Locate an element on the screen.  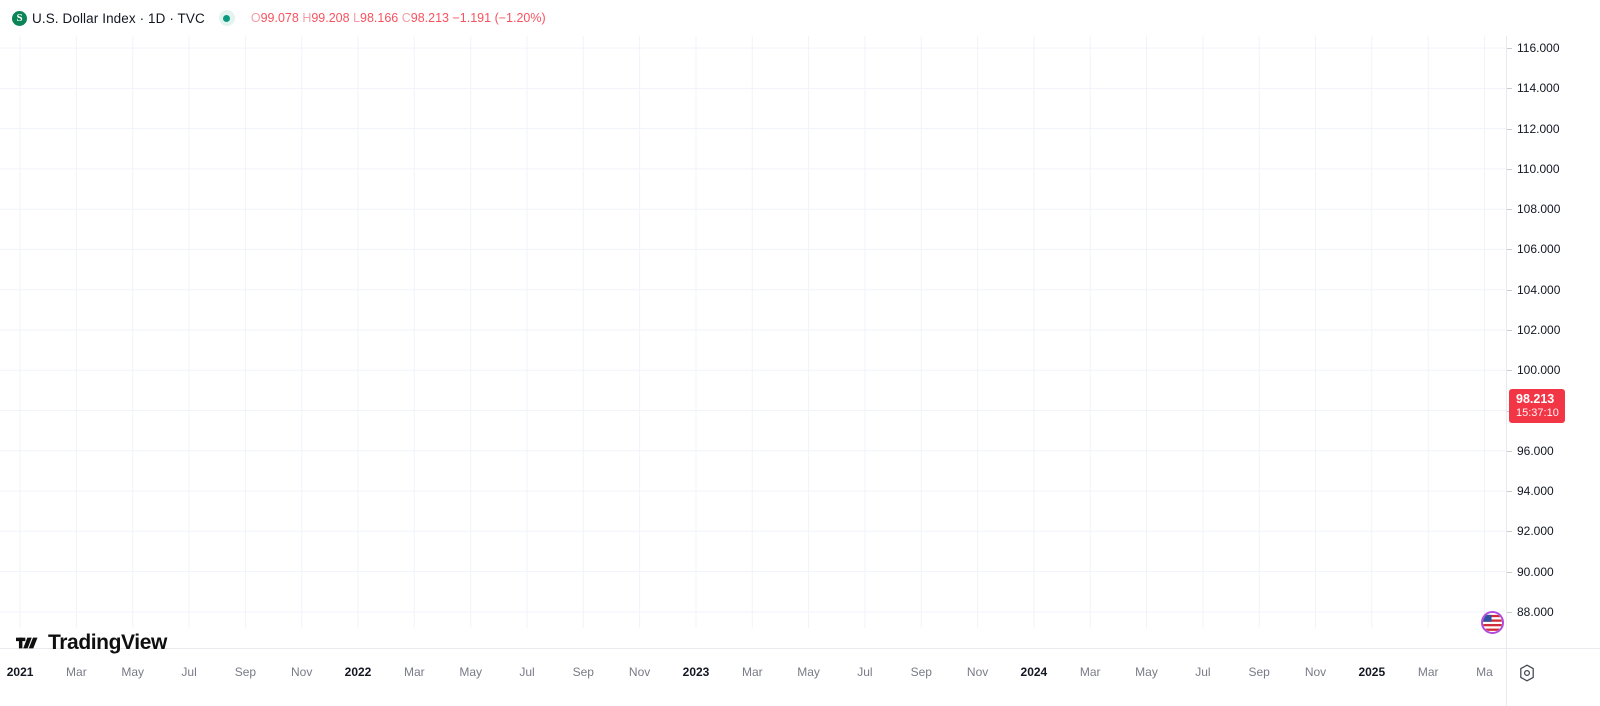
current-price-value: 98.213 is located at coordinates (1535, 399).